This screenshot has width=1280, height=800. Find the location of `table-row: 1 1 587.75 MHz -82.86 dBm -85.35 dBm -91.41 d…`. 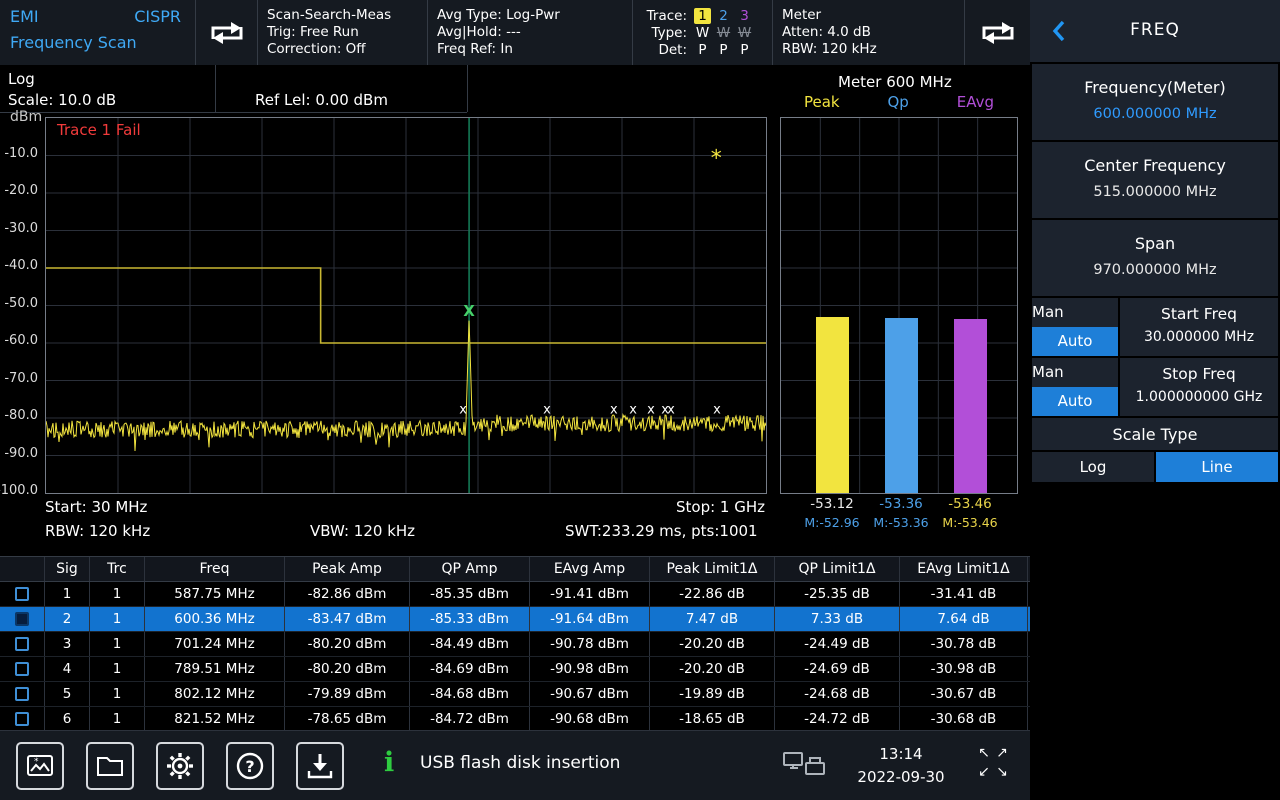

table-row: 1 1 587.75 MHz -82.86 dBm -85.35 dBm -91.41 d… is located at coordinates (515, 594).